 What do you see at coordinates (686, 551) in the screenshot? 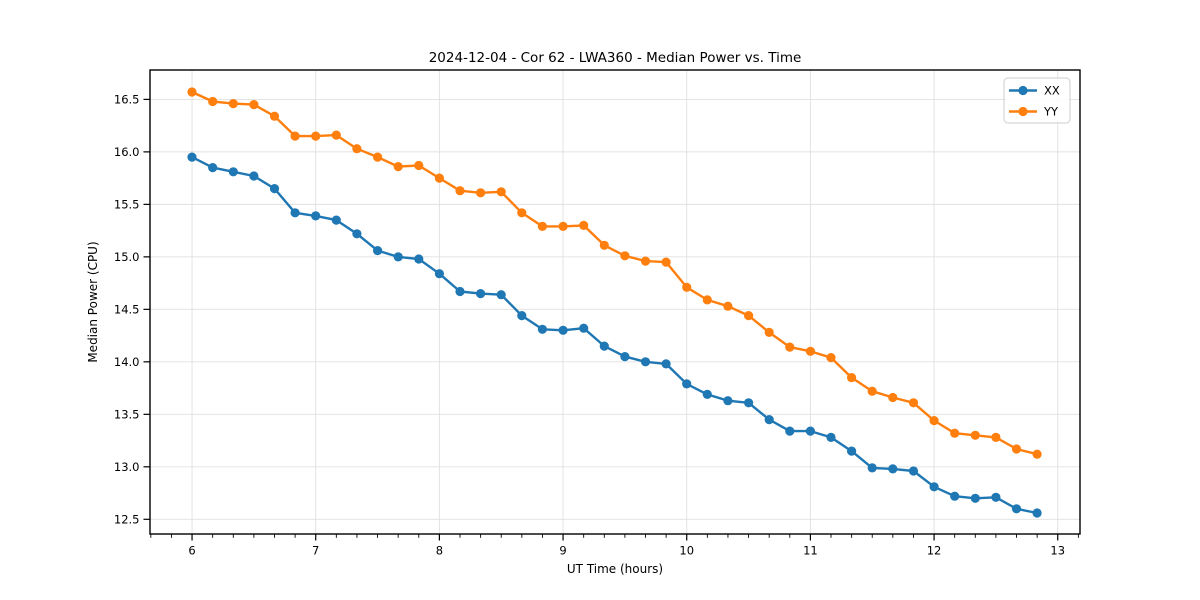
I see `x-tick-label: 10` at bounding box center [686, 551].